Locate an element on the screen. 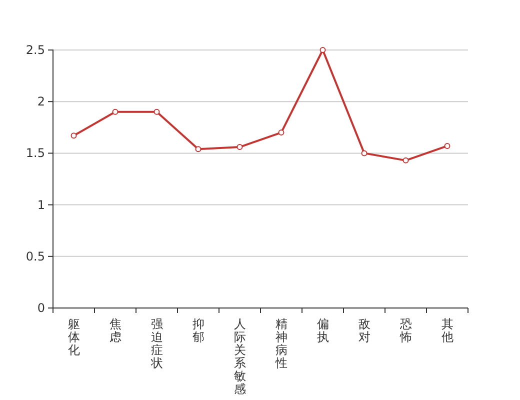 The height and width of the screenshot is (400, 520). y-tick-label: 1 is located at coordinates (41, 205).